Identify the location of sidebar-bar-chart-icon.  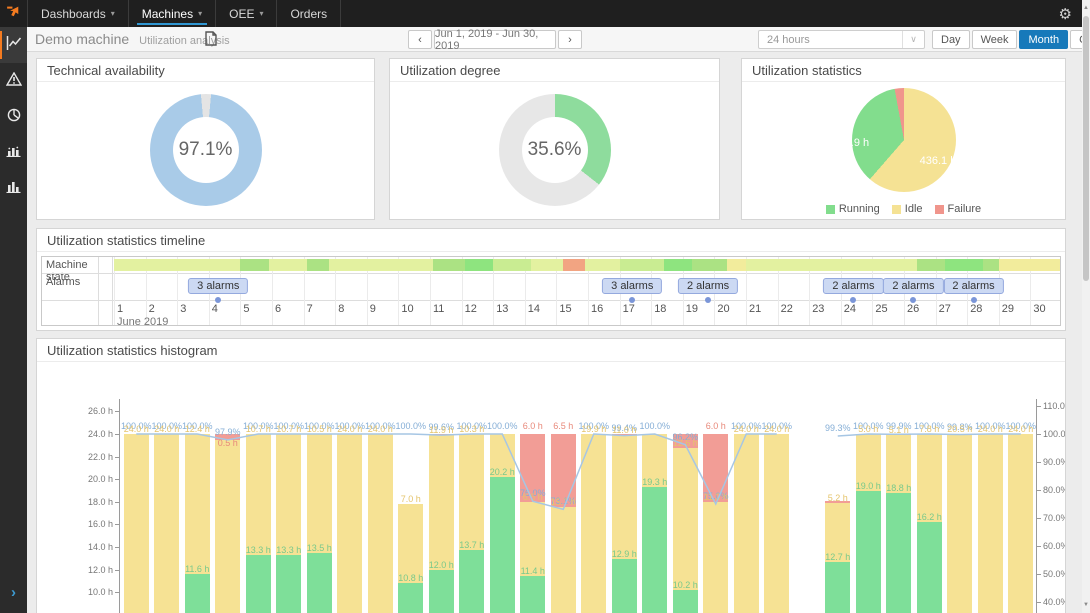
(13, 189).